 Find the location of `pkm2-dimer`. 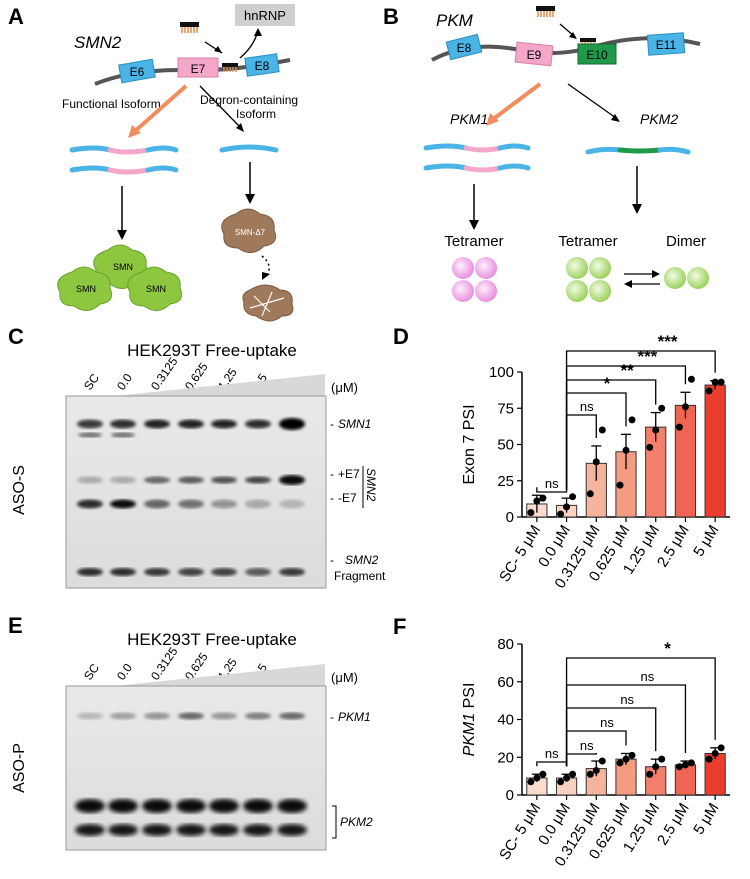

pkm2-dimer is located at coordinates (686, 278).